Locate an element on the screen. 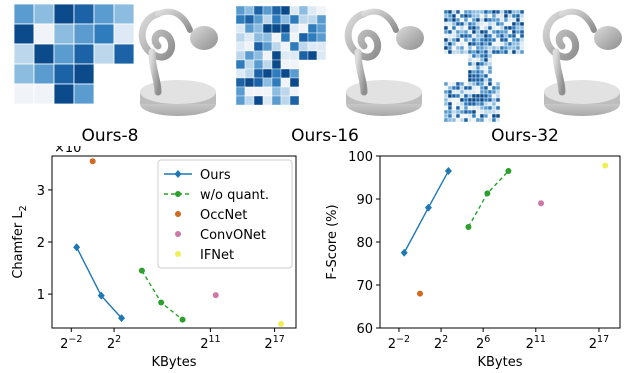 The width and height of the screenshot is (628, 373). legend-label-ours: Ours is located at coordinates (215, 175).